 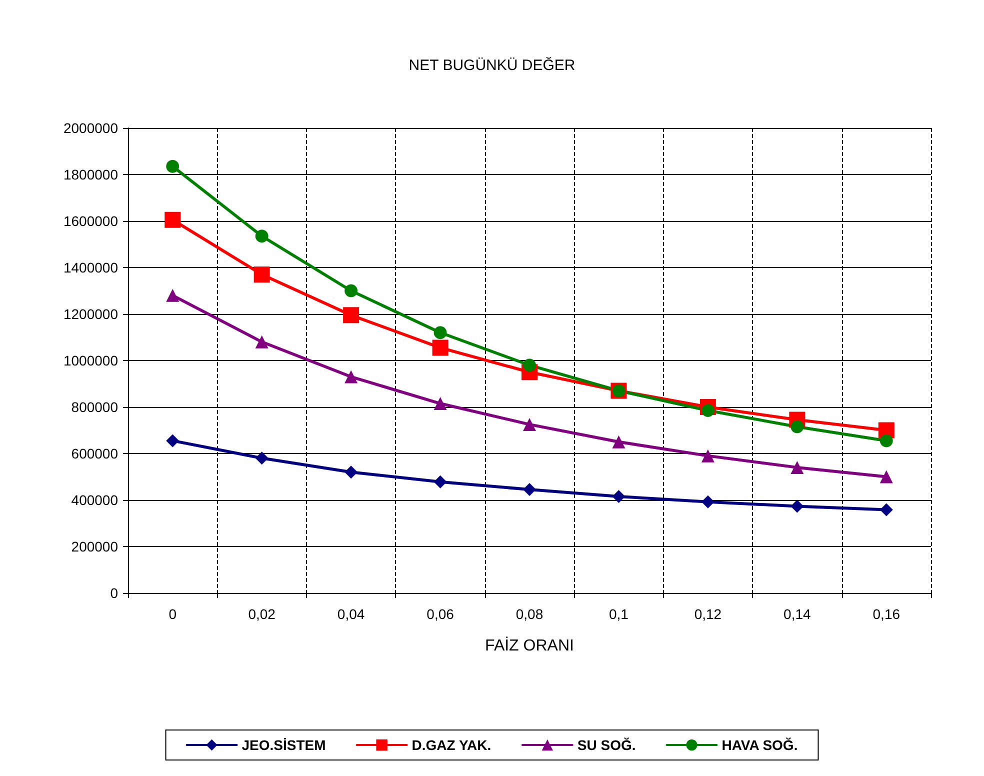 I want to click on legend-label: SU SOĞ., so click(x=606, y=745).